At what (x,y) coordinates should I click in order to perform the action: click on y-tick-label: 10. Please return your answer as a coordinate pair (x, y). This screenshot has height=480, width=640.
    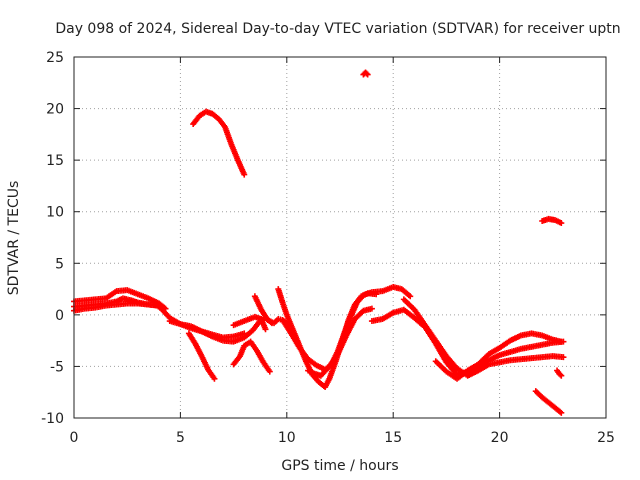
    Looking at the image, I should click on (55, 213).